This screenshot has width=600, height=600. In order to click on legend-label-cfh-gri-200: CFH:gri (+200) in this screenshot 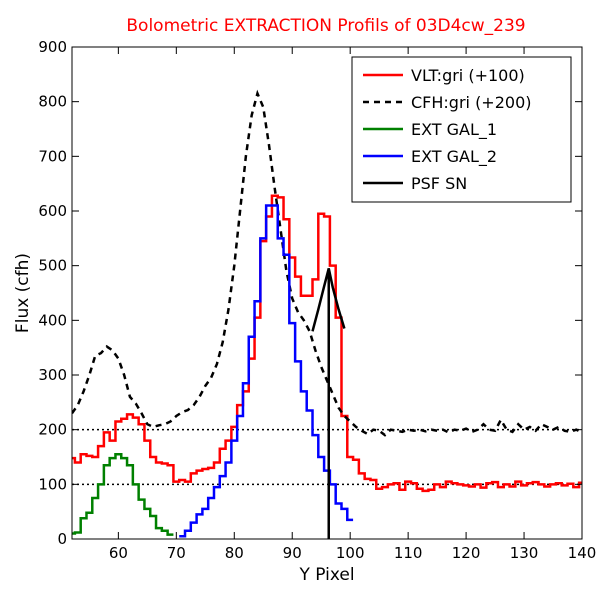, I will do `click(471, 102)`.